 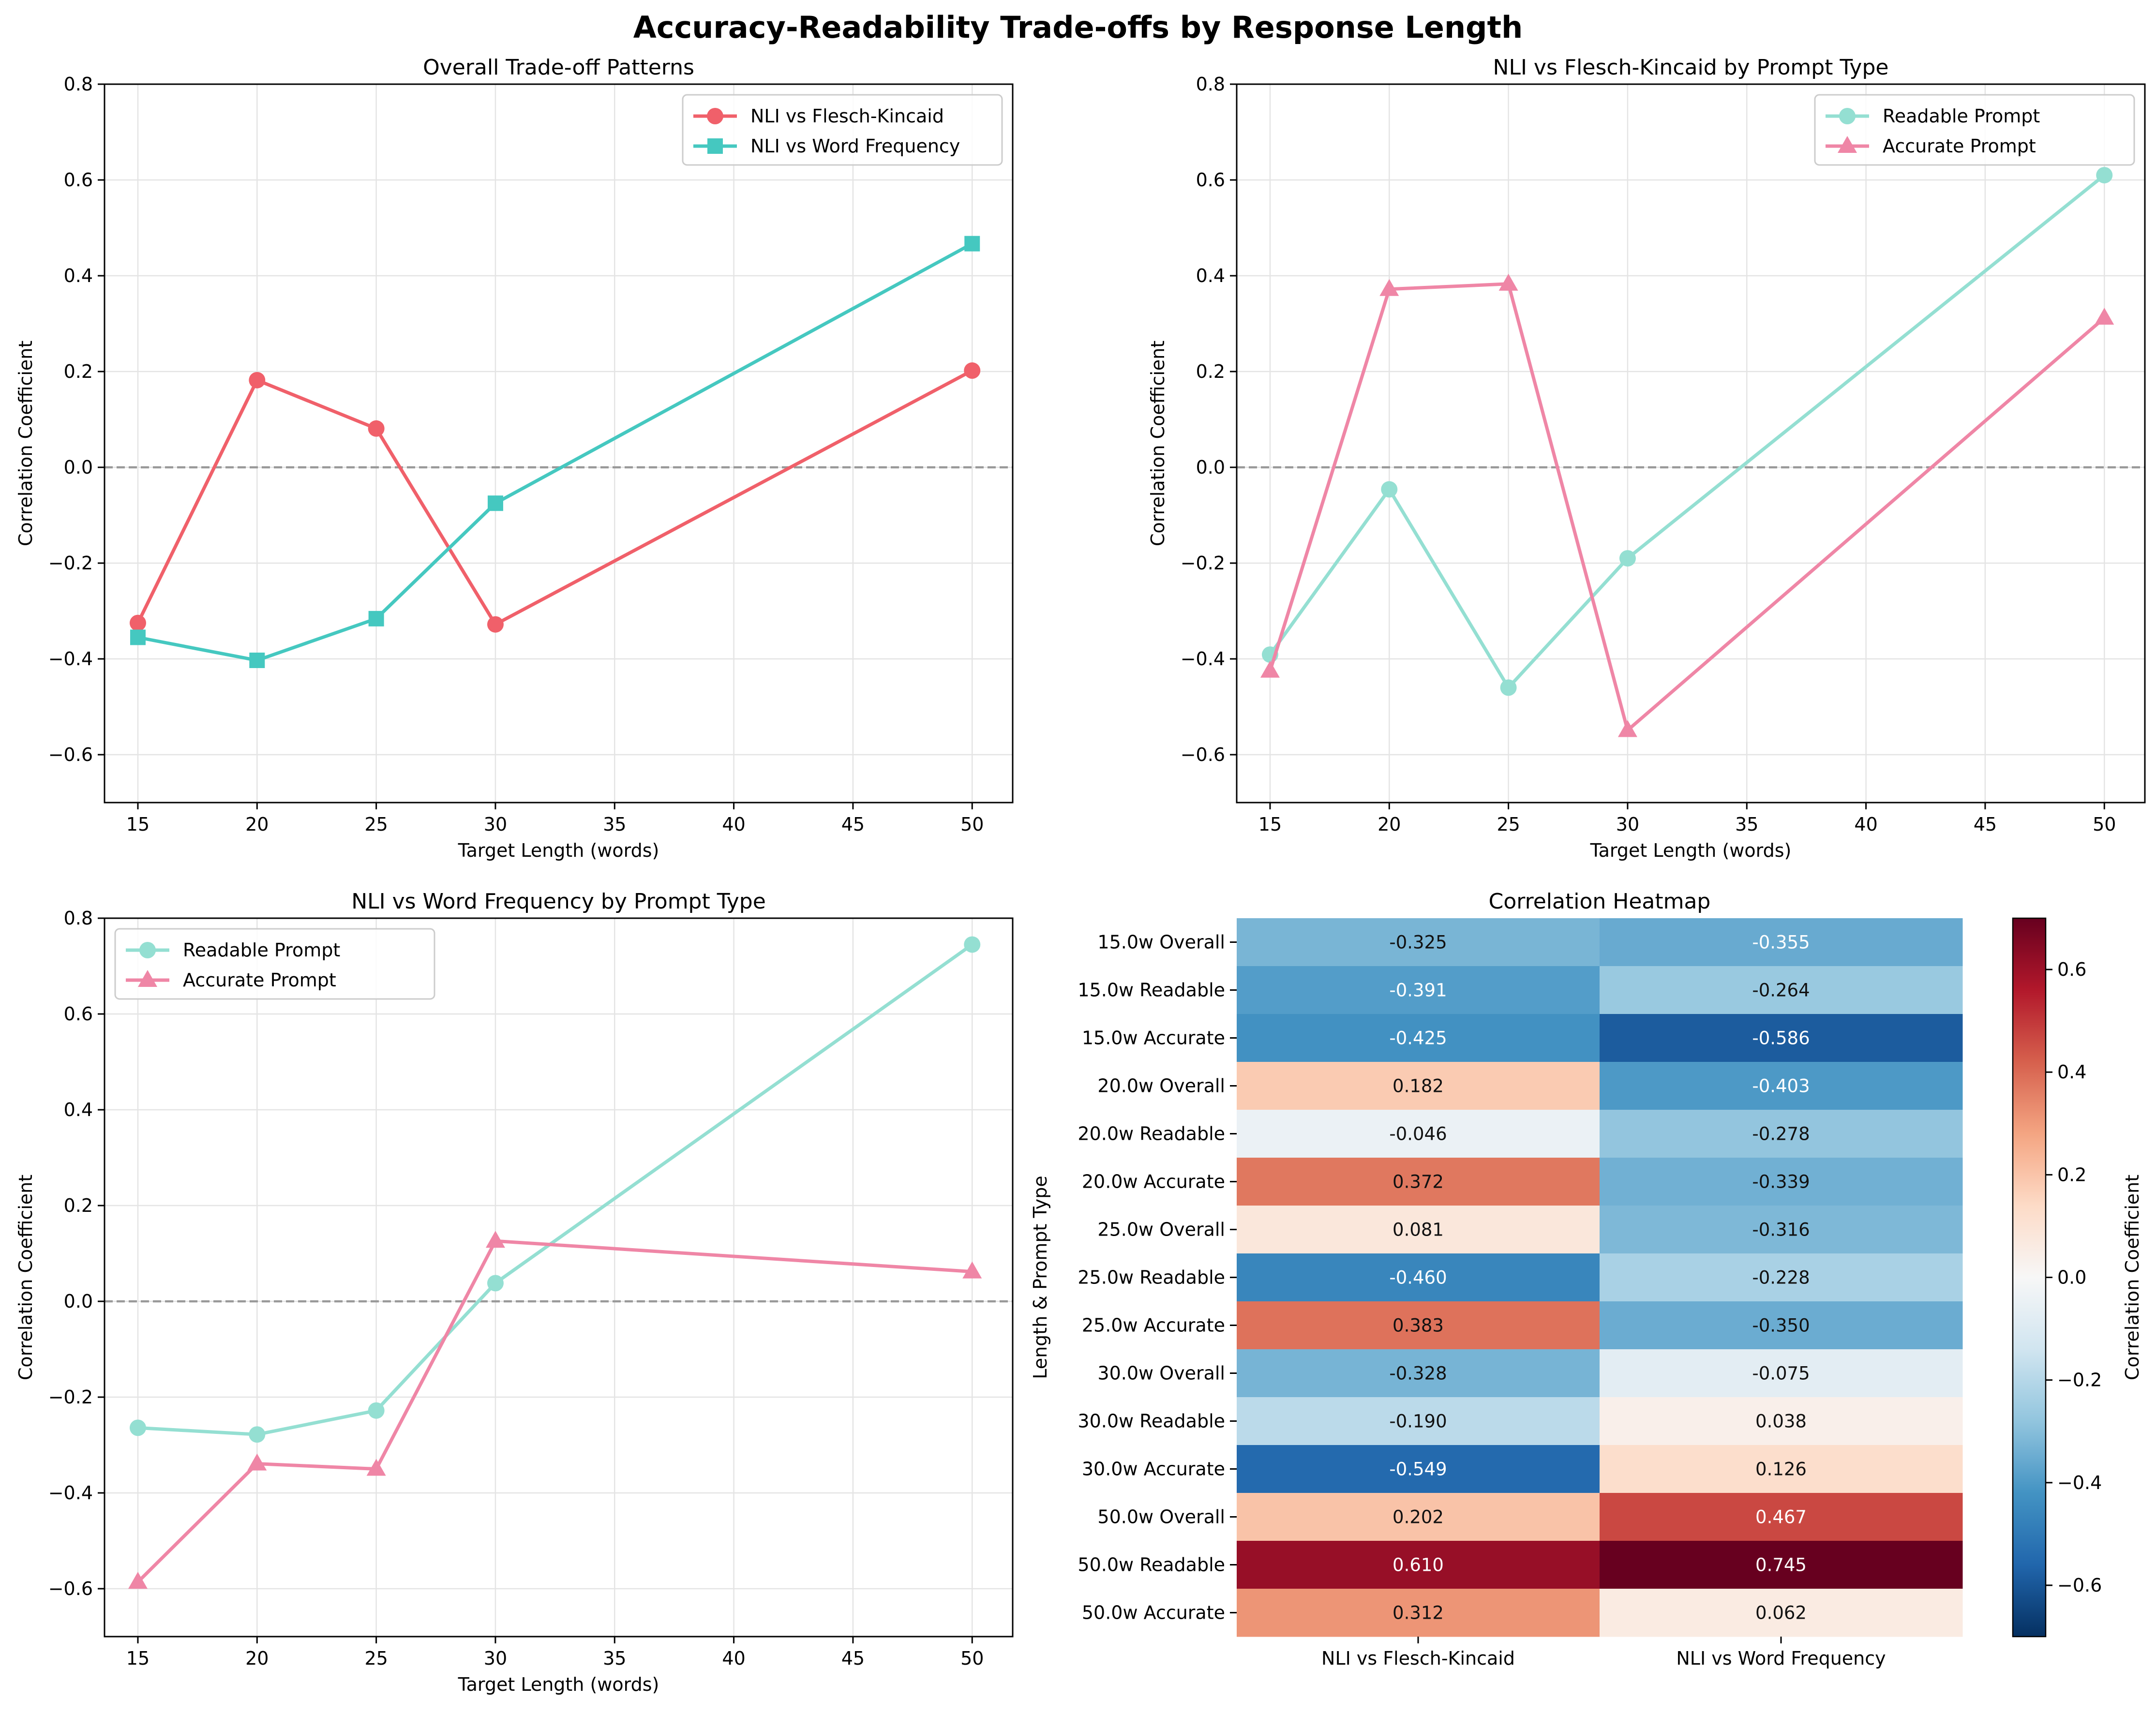 I want to click on column-label: NLI vs Word Frequency, so click(x=1781, y=1659).